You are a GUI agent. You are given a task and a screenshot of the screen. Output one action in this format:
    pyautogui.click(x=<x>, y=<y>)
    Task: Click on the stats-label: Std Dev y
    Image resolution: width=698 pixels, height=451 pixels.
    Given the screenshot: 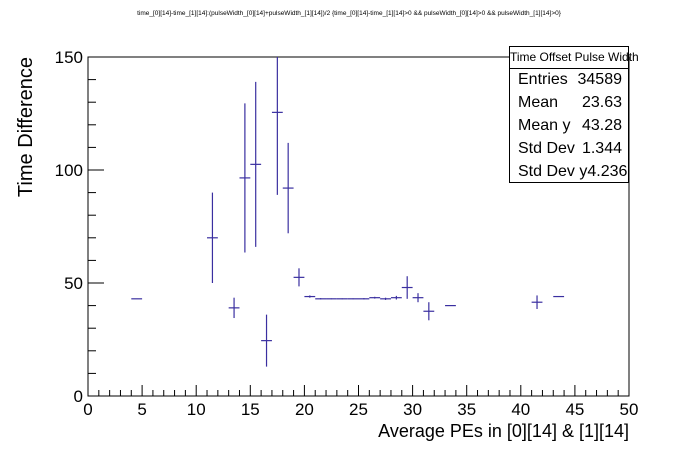 What is the action you would take?
    pyautogui.click(x=553, y=171)
    